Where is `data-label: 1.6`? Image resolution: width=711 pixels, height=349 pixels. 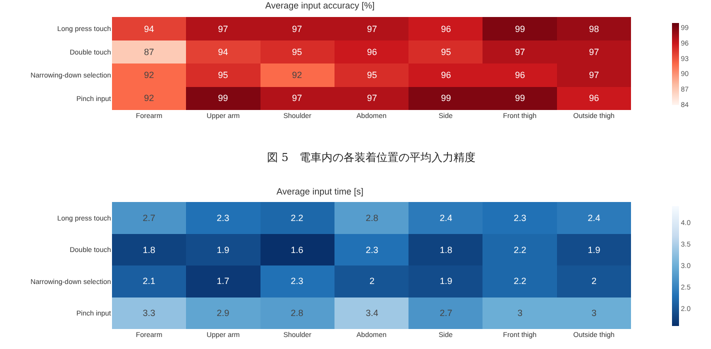
data-label: 1.6 is located at coordinates (297, 250).